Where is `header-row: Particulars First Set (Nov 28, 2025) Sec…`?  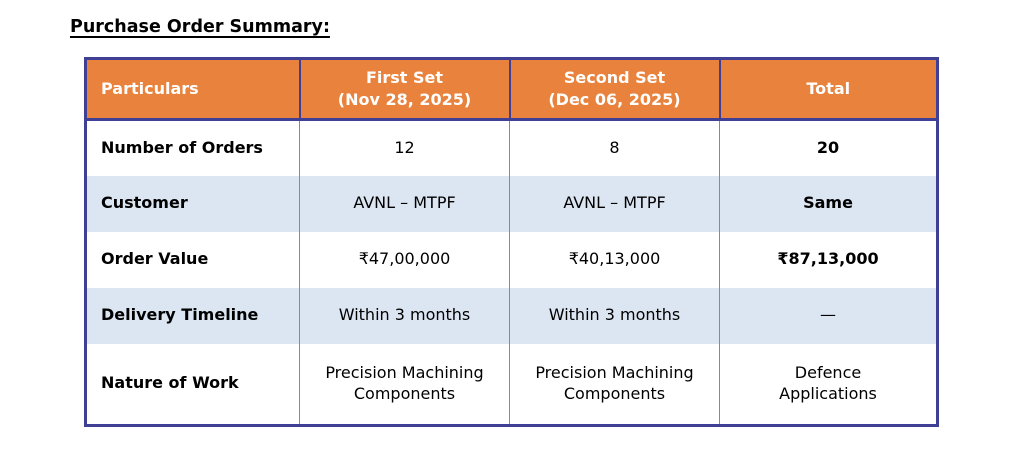 header-row: Particulars First Set (Nov 28, 2025) Sec… is located at coordinates (511, 89).